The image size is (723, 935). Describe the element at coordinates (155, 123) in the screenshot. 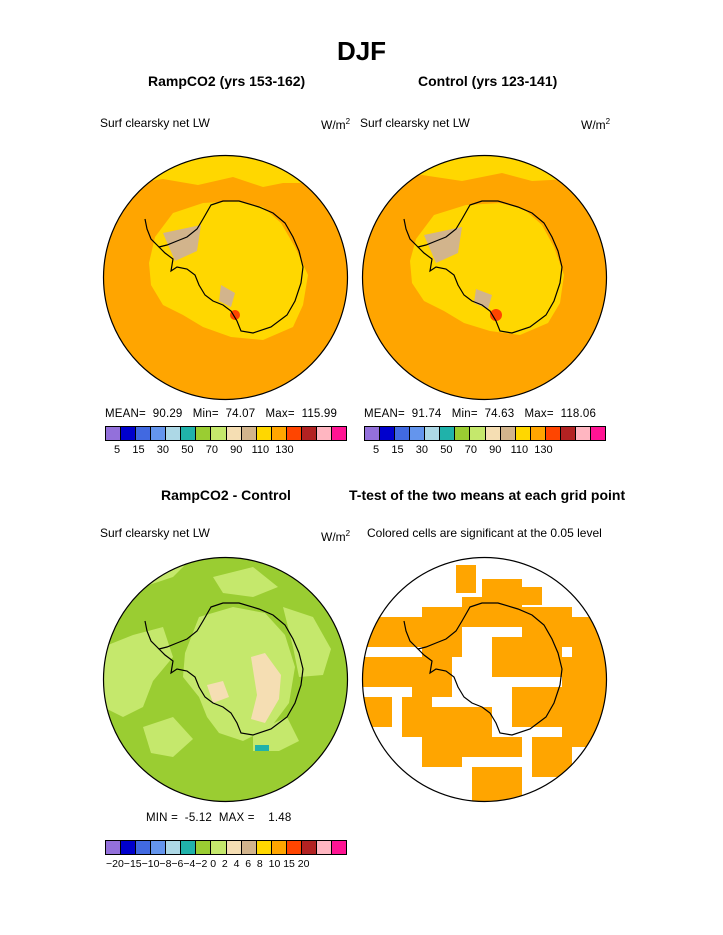

I see `panel1-variable-label: Surf clearsky net LW` at that location.